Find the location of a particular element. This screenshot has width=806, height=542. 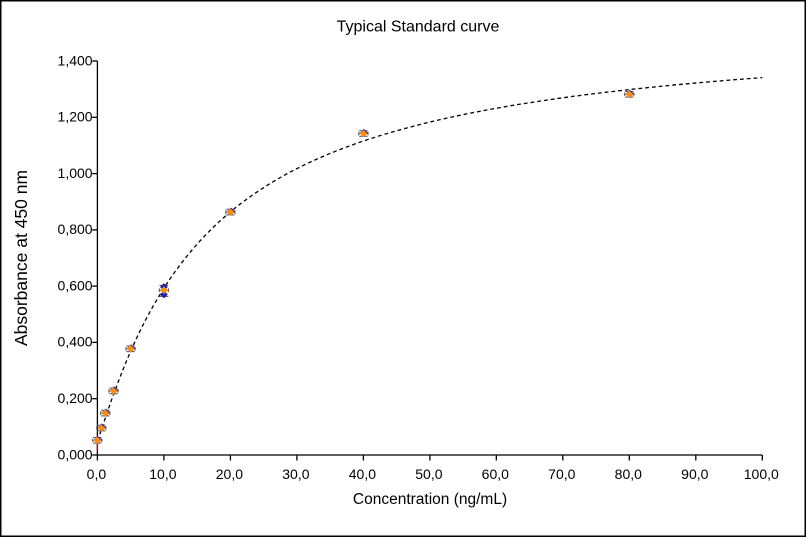

svg-text: 1,400 is located at coordinates (75, 60).